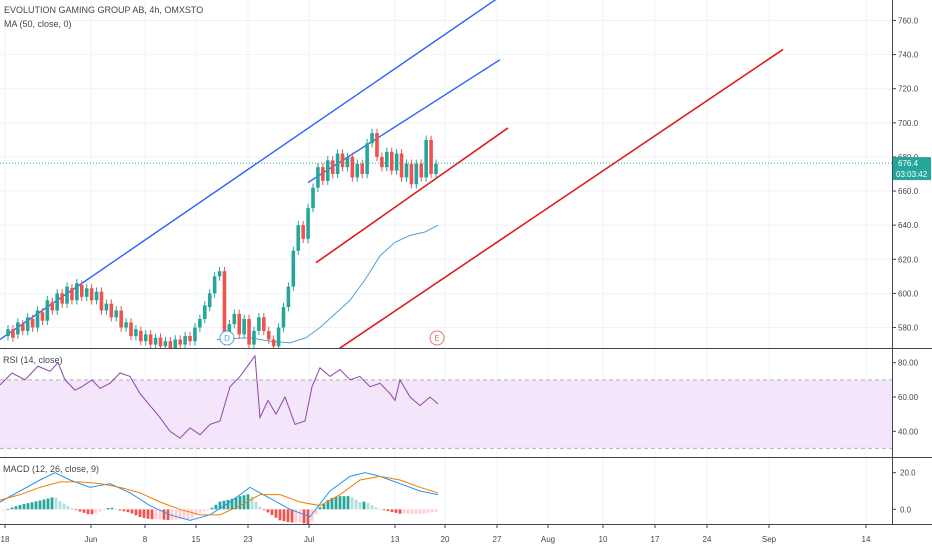  Describe the element at coordinates (446, 414) in the screenshot. I see `rsi-band` at that location.